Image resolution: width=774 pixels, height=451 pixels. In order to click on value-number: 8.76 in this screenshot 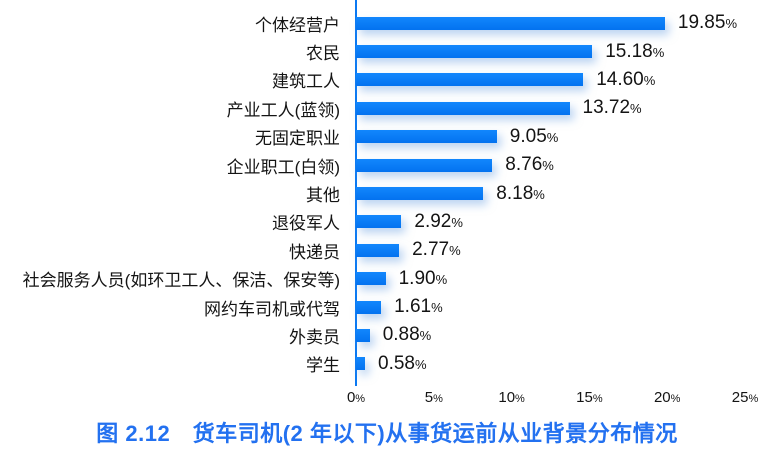, I will do `click(524, 165)`.